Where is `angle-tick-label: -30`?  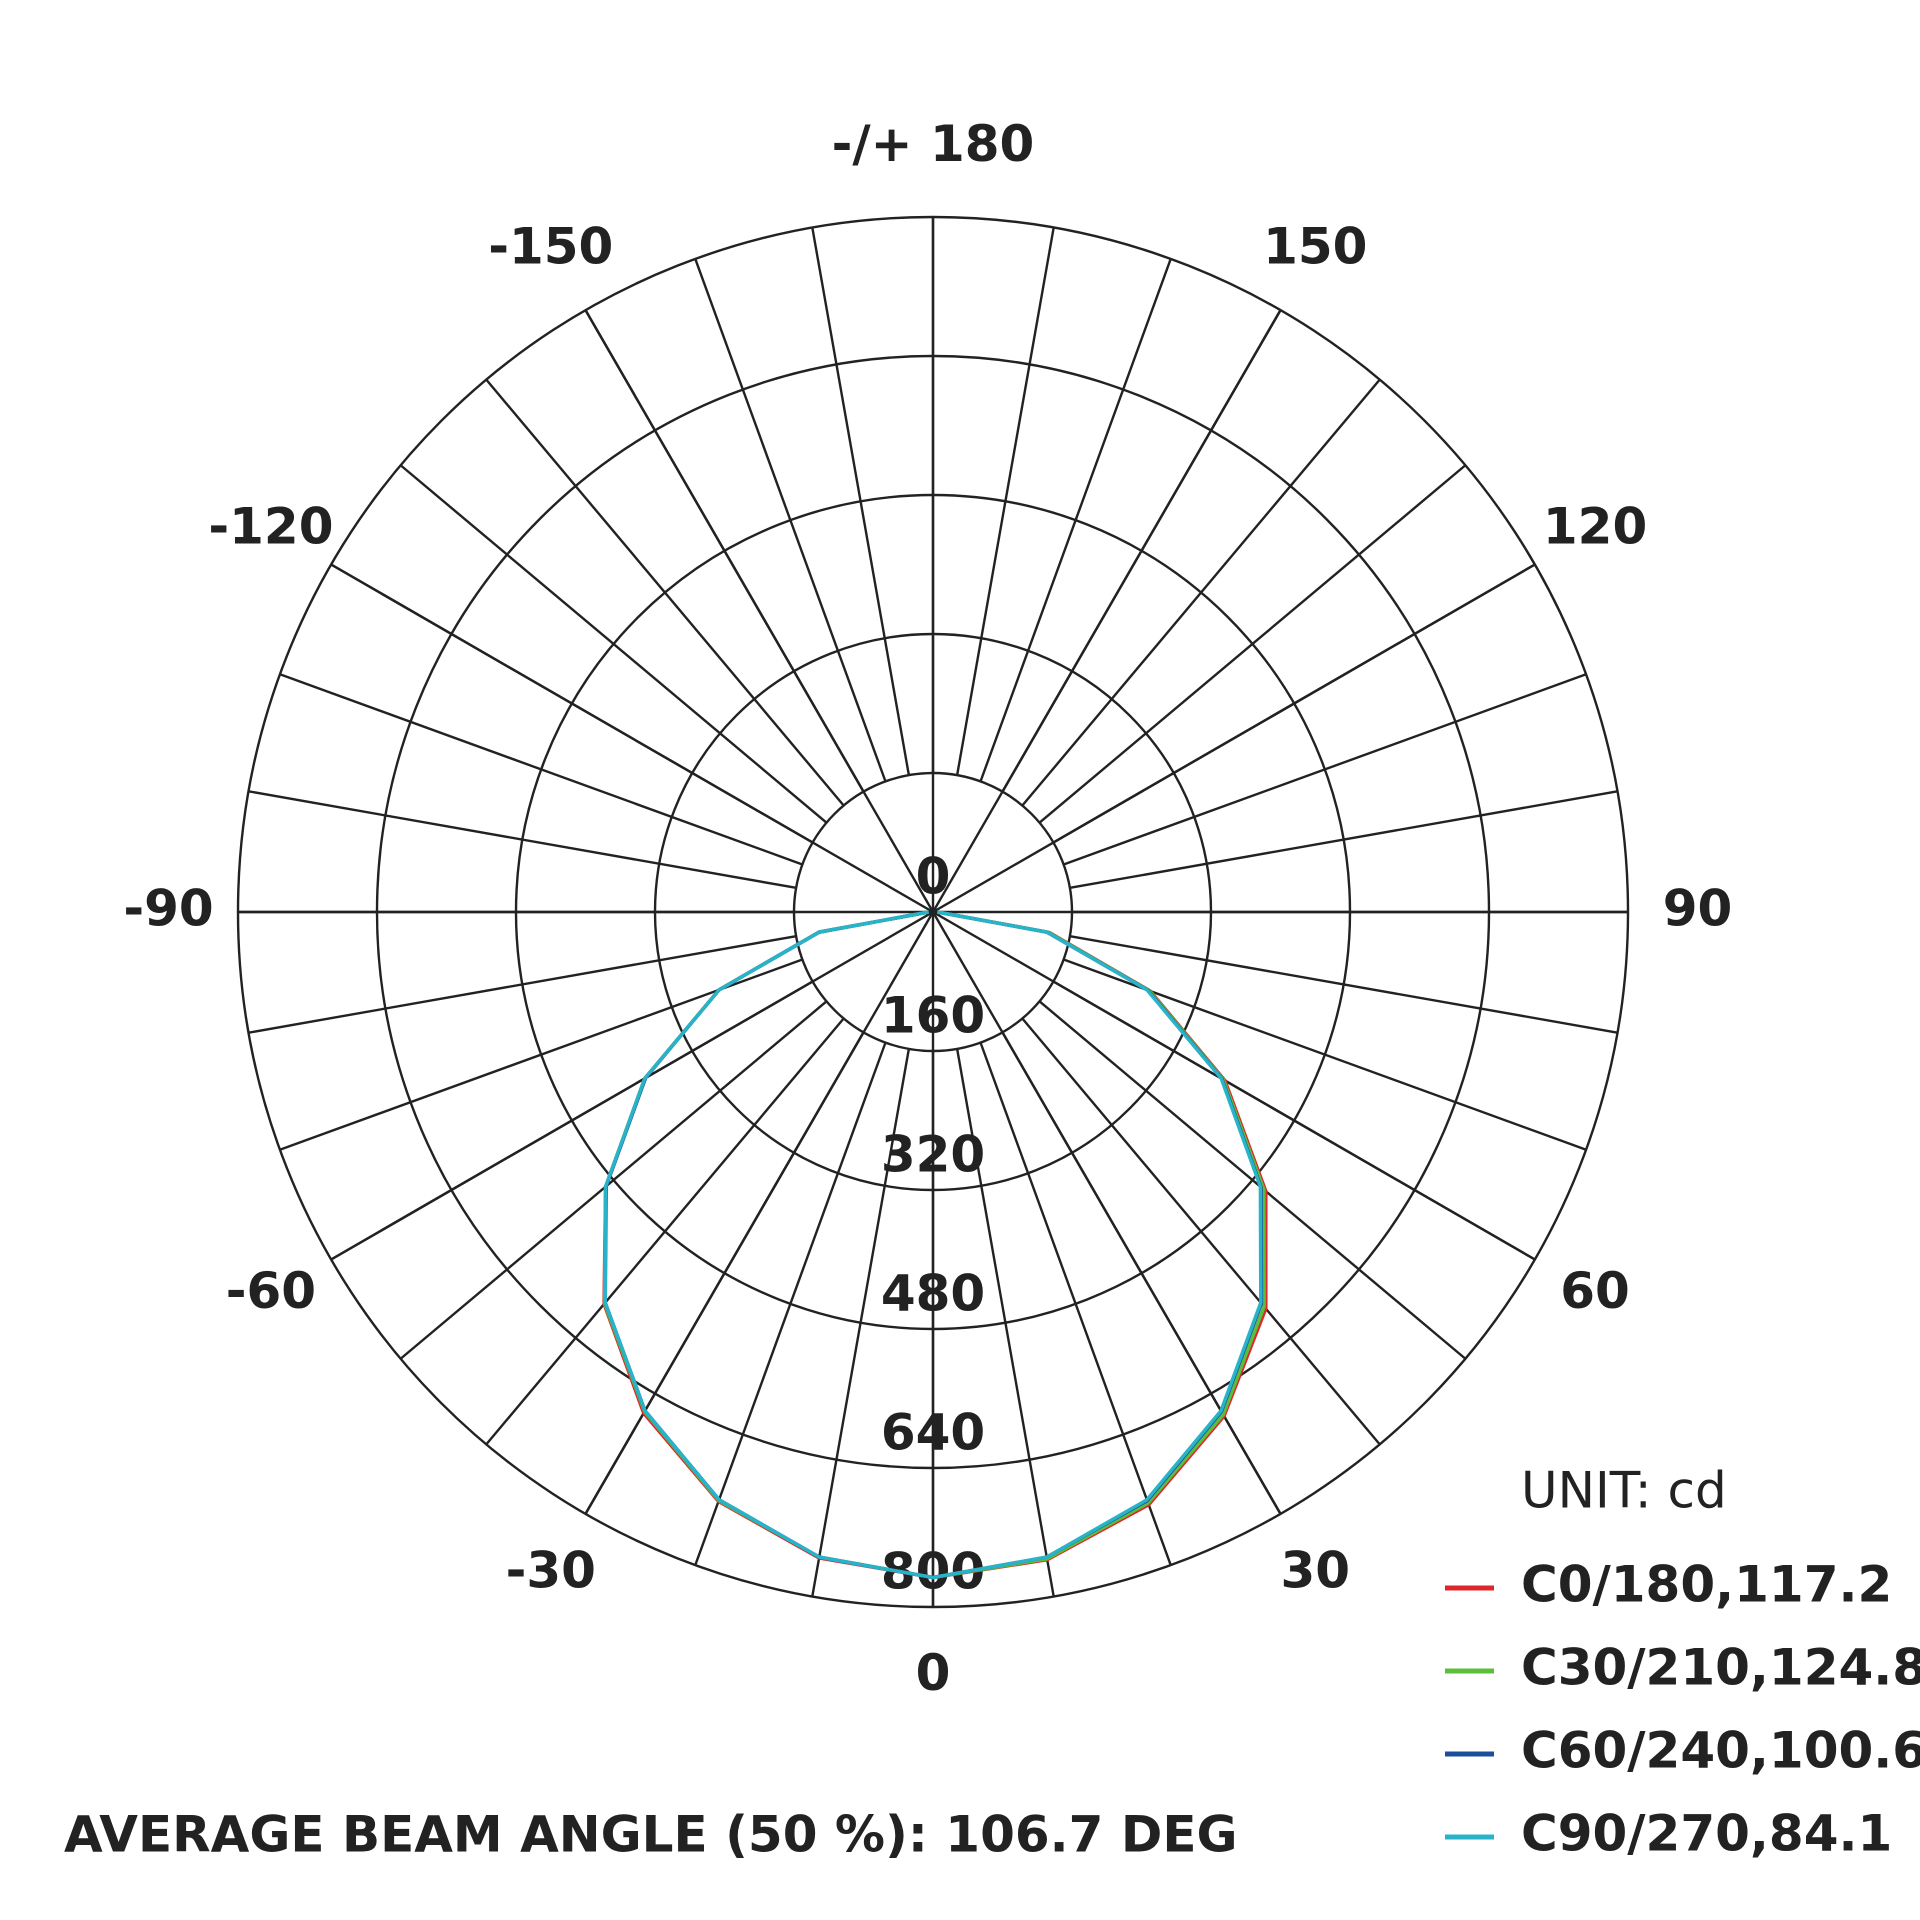 angle-tick-label: -30 is located at coordinates (551, 1571).